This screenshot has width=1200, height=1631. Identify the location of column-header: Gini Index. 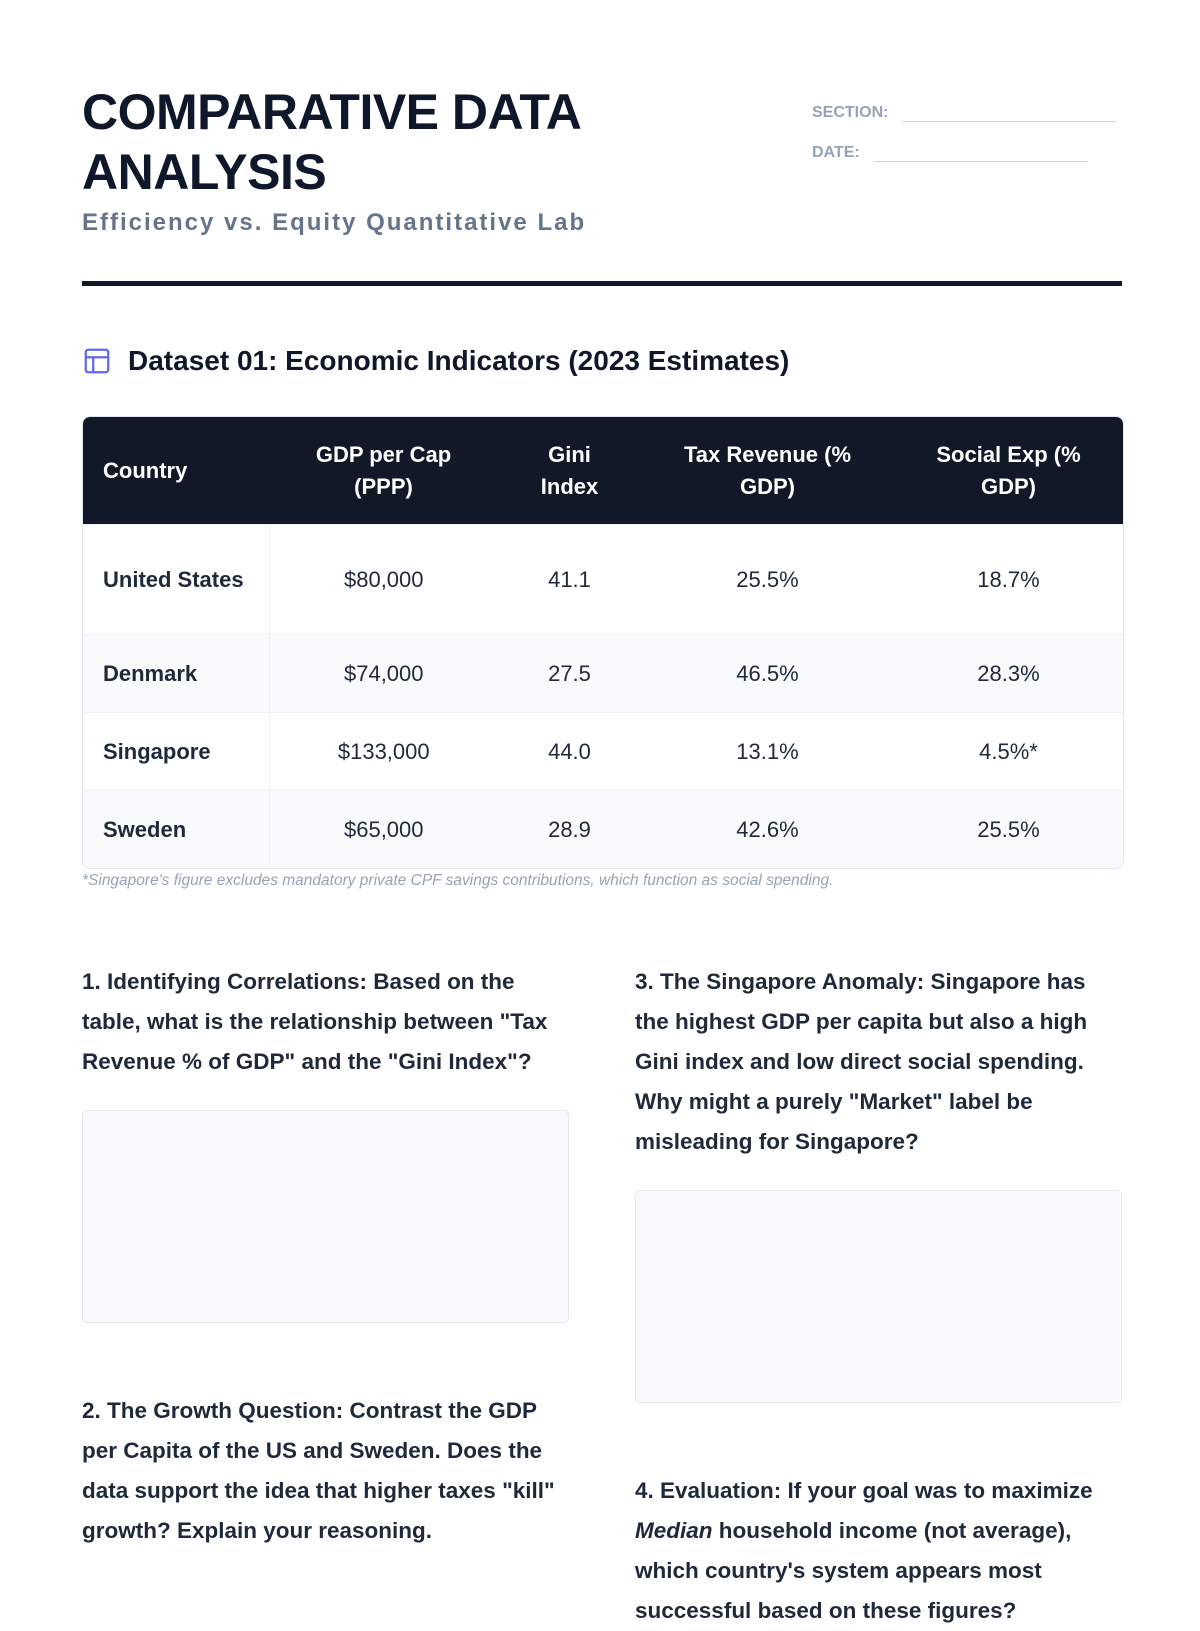
(569, 471).